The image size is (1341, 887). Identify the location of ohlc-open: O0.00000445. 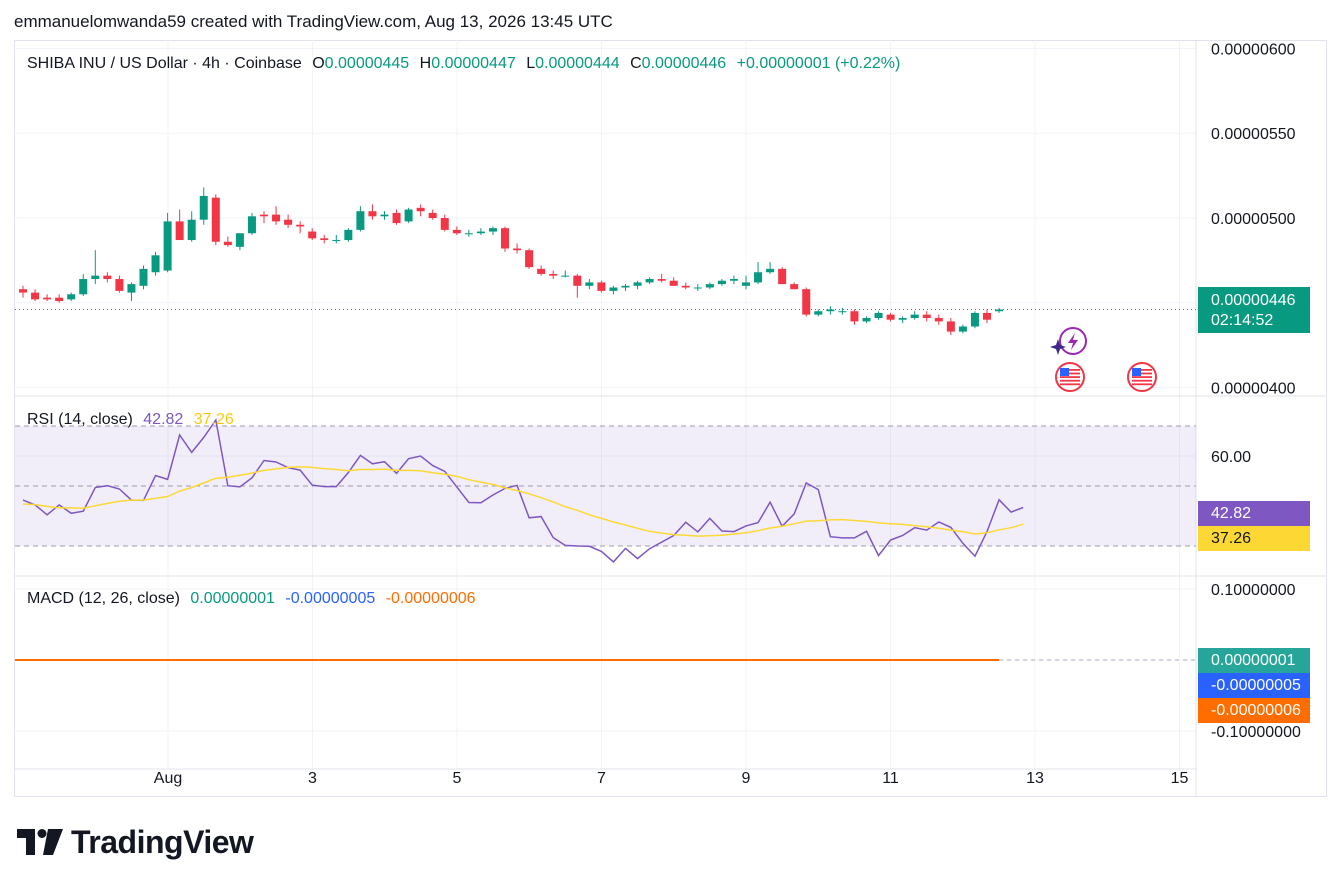
(361, 63).